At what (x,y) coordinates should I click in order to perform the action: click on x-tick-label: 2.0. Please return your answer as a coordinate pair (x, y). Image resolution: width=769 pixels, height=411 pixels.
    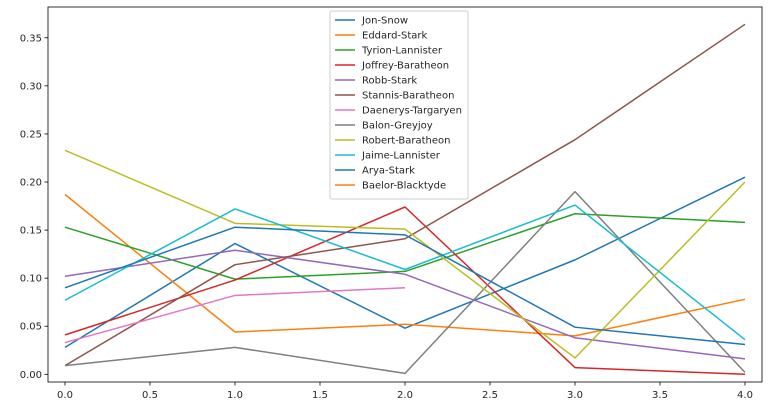
    Looking at the image, I should click on (405, 395).